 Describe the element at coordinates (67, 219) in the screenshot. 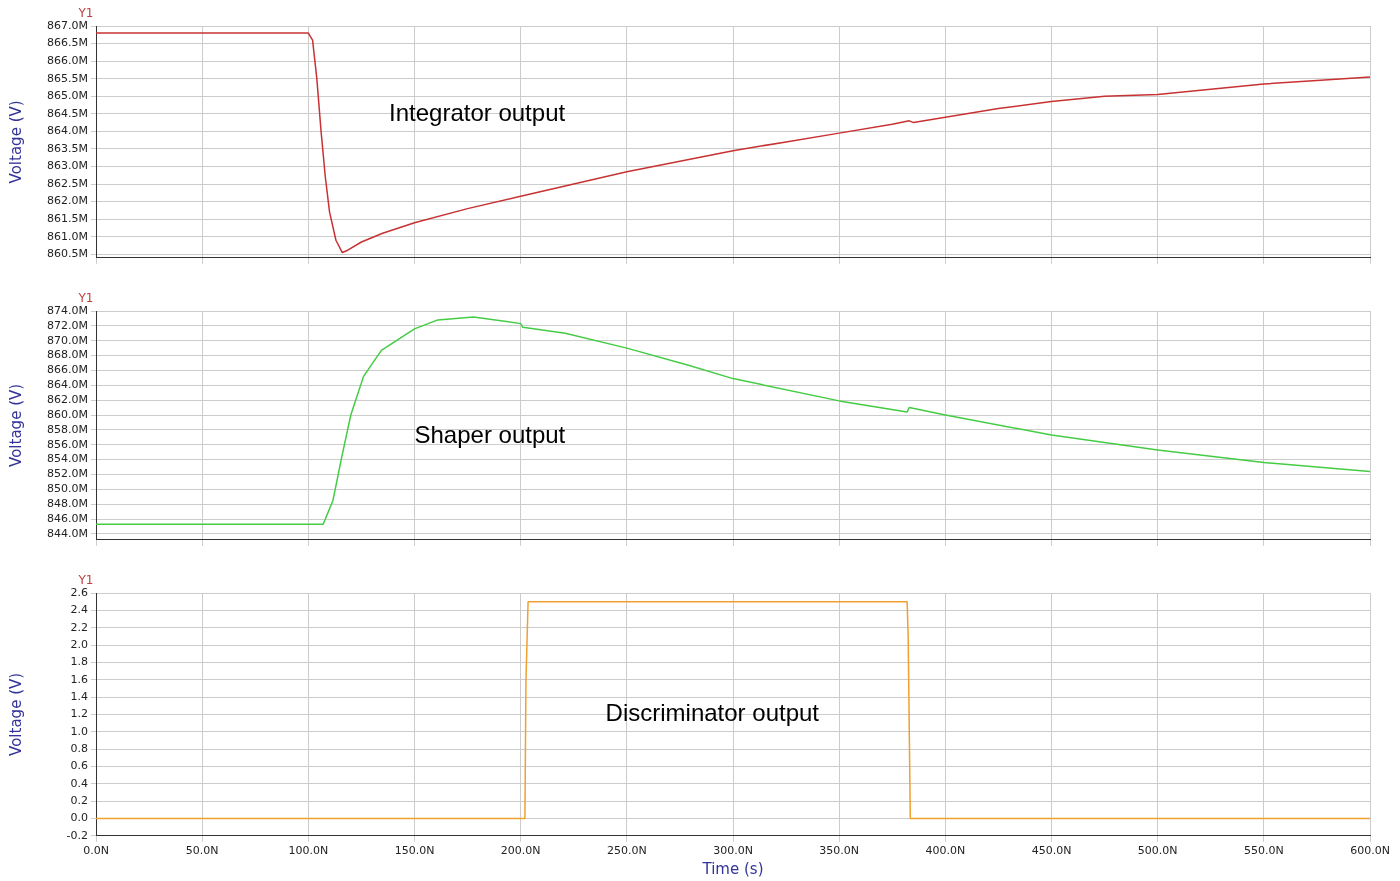

I see `y-tick-label: 861.5M` at that location.